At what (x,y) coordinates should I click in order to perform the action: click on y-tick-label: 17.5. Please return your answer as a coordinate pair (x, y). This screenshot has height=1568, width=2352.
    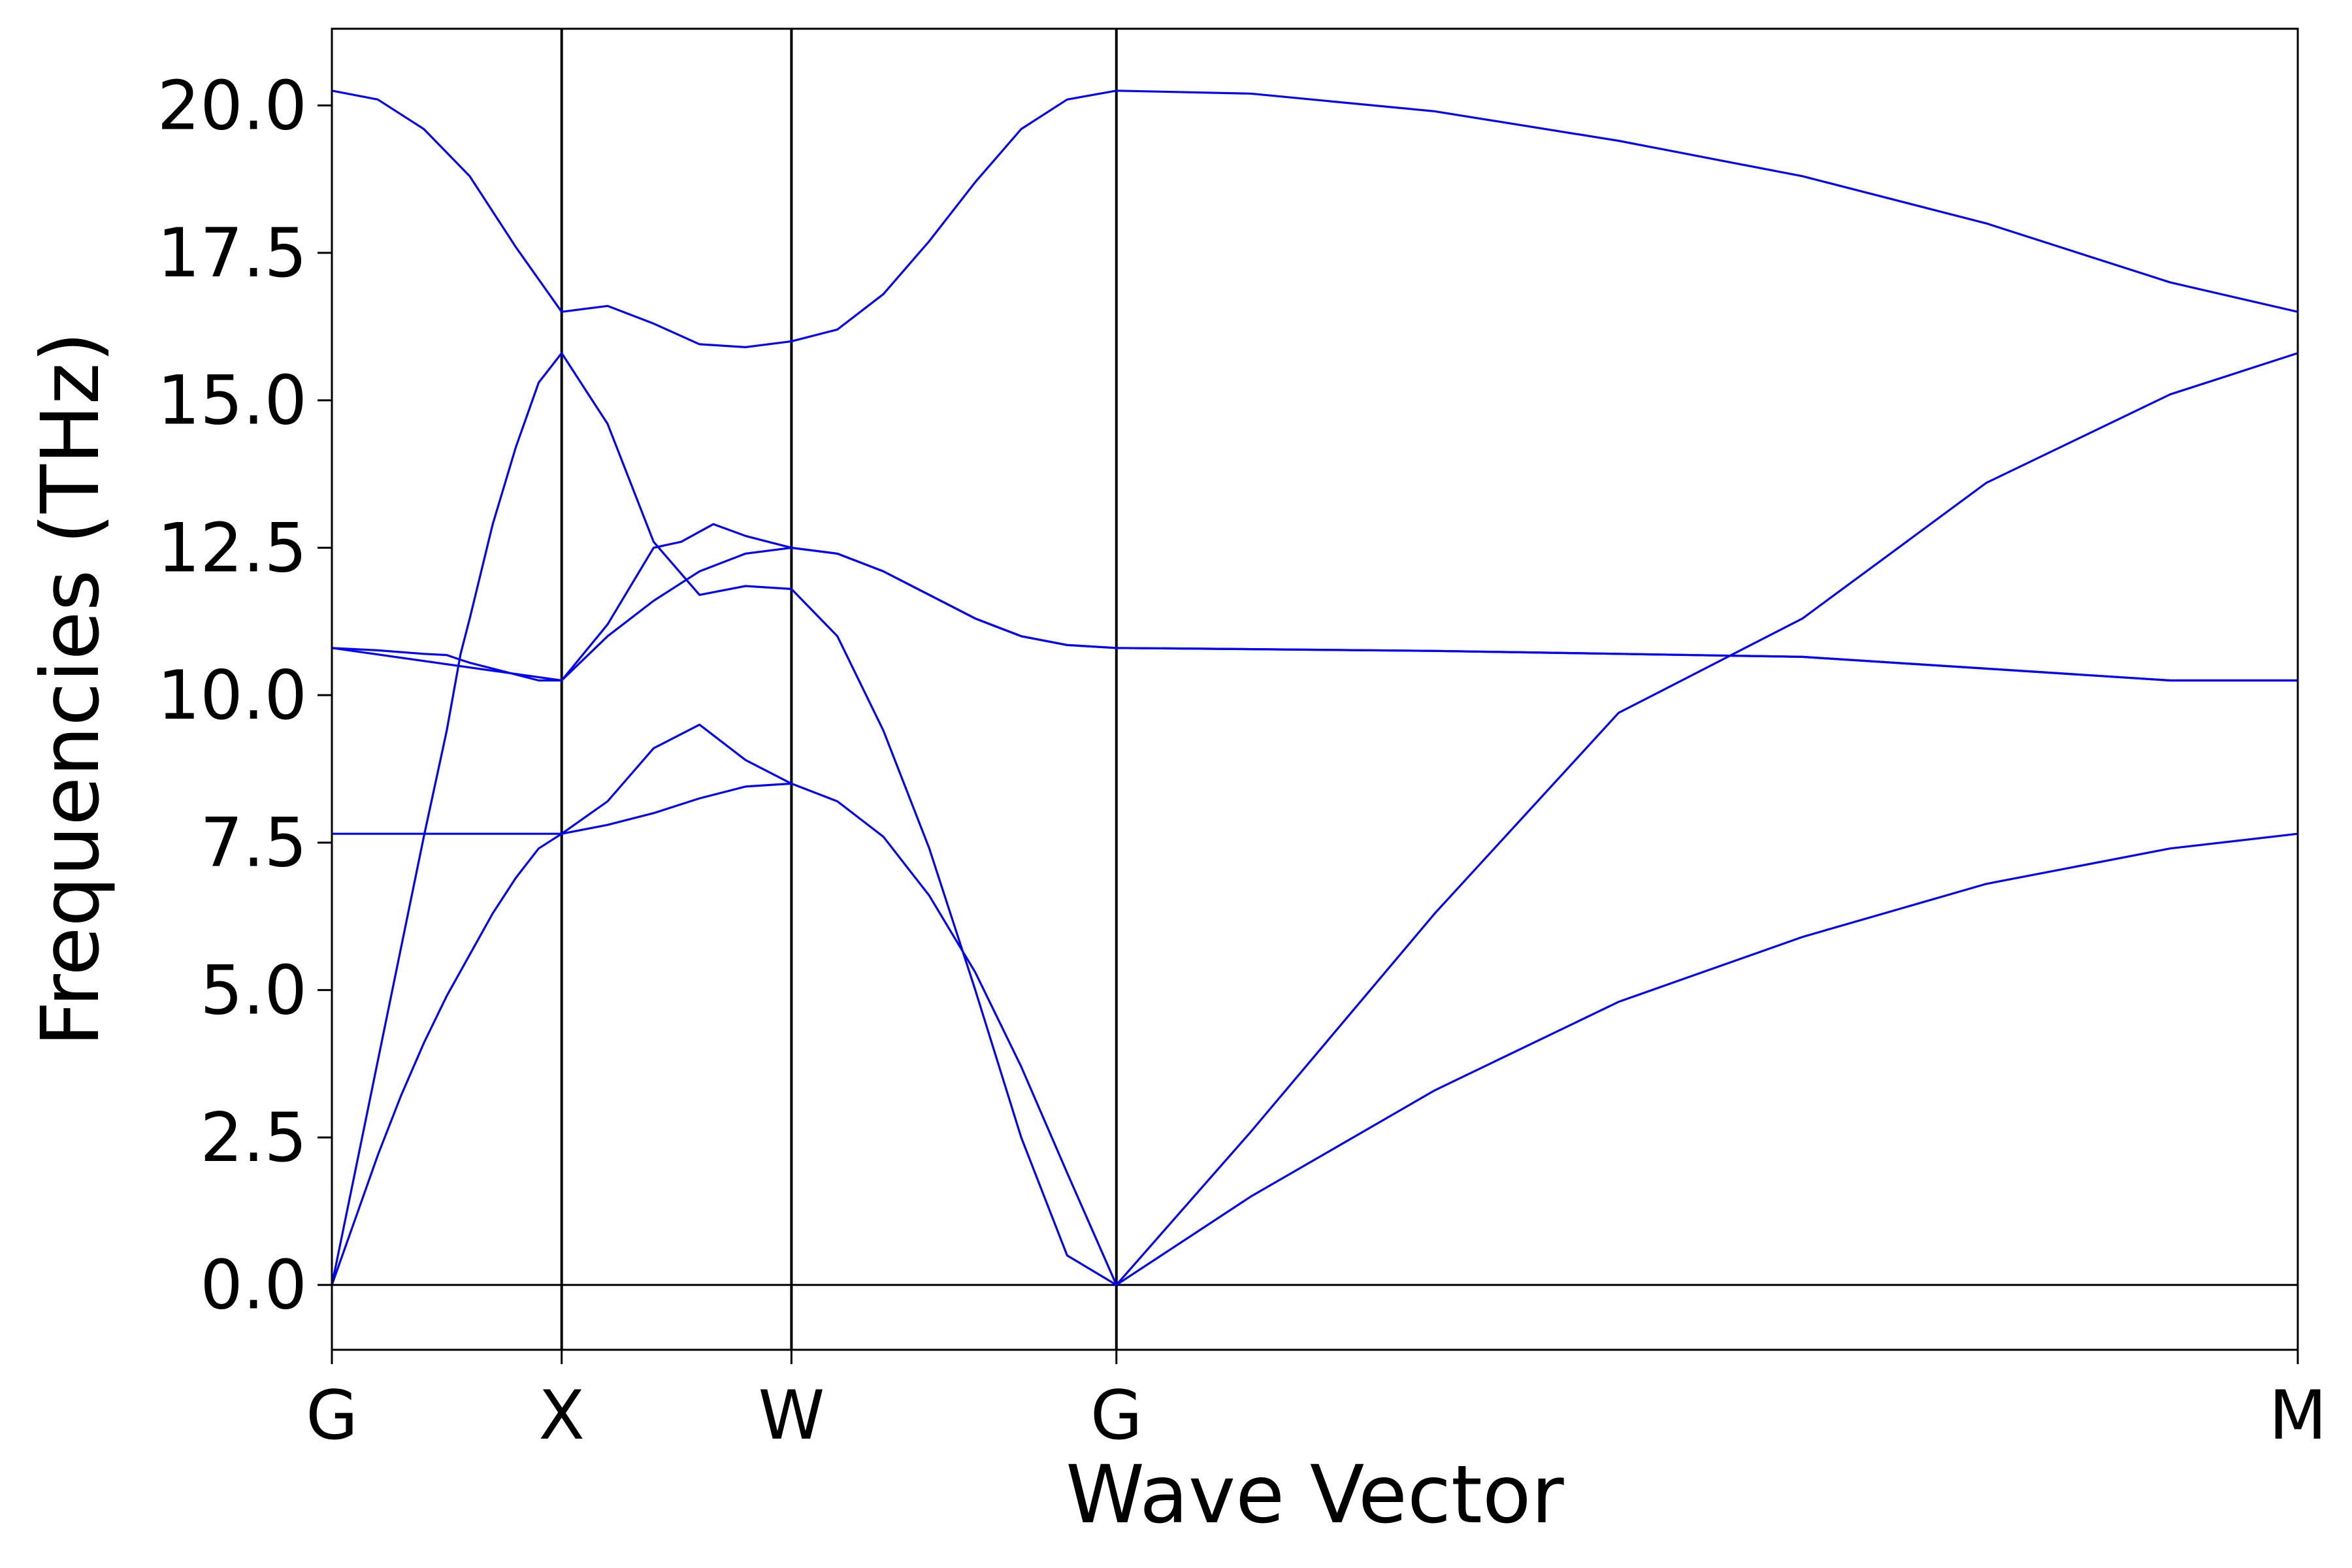
    Looking at the image, I should click on (232, 253).